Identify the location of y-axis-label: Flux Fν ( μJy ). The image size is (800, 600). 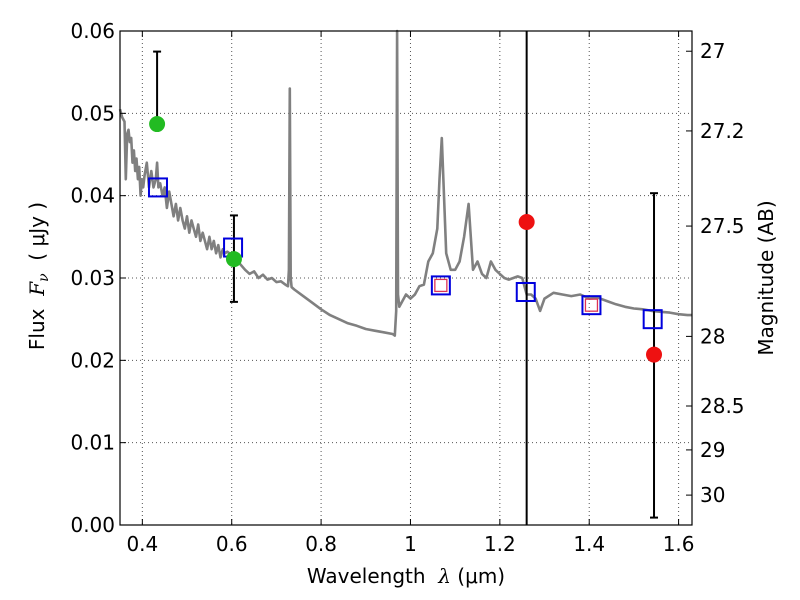
(38, 276).